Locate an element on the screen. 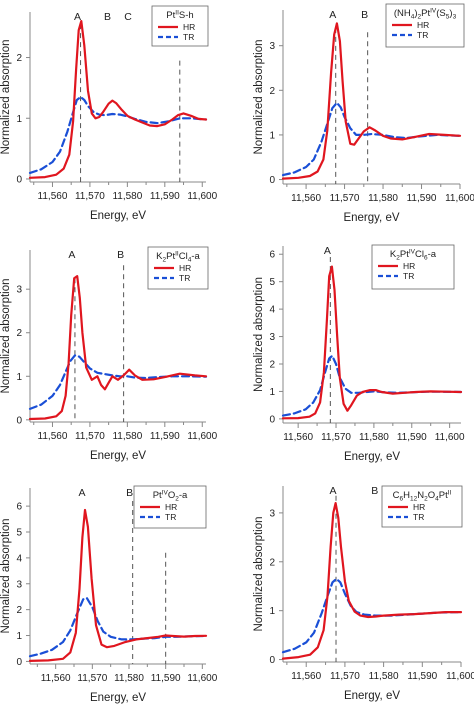 This screenshot has height=719, width=474. legend-title: PtIVO2-a is located at coordinates (170, 496).